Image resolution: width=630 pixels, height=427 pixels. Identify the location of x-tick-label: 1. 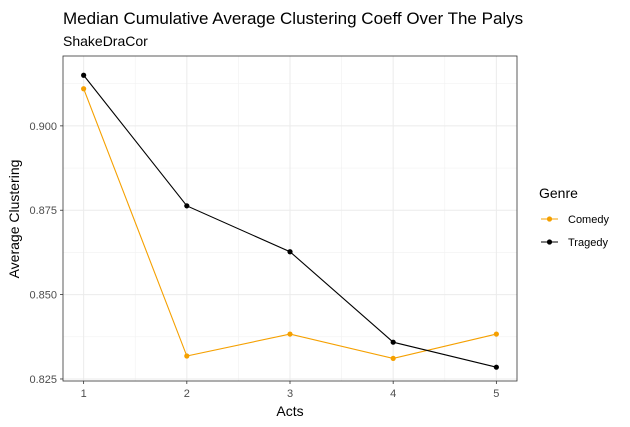
(84, 394).